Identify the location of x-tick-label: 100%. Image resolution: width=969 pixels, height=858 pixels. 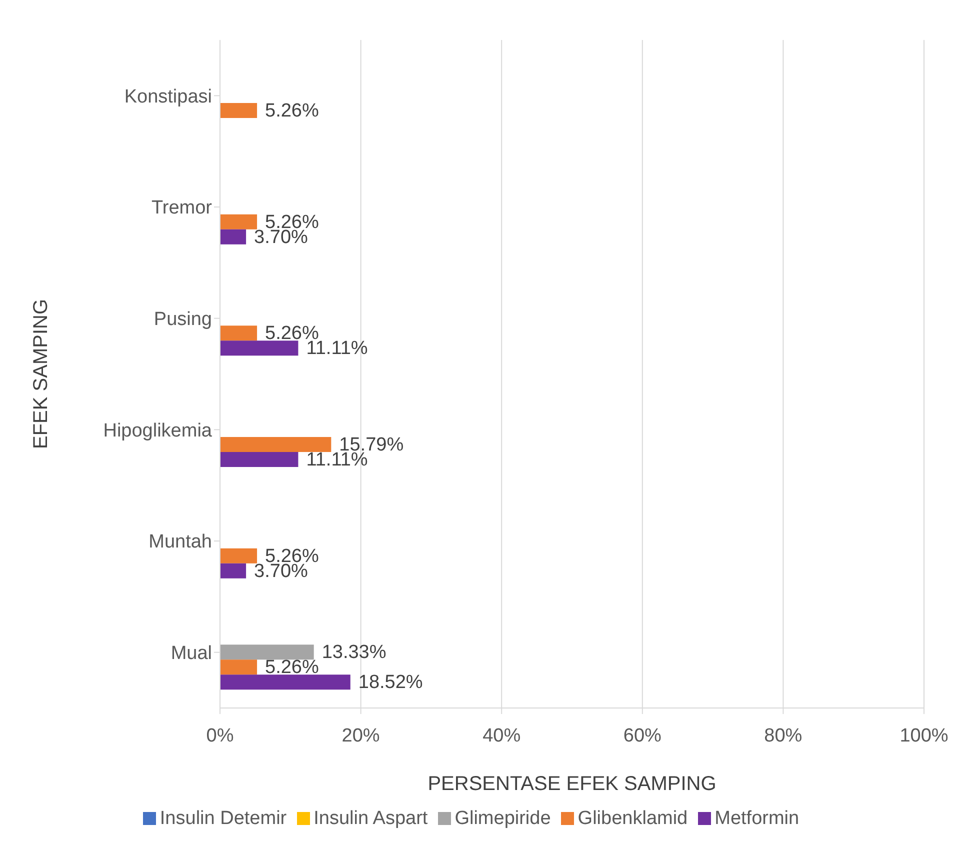
(924, 735).